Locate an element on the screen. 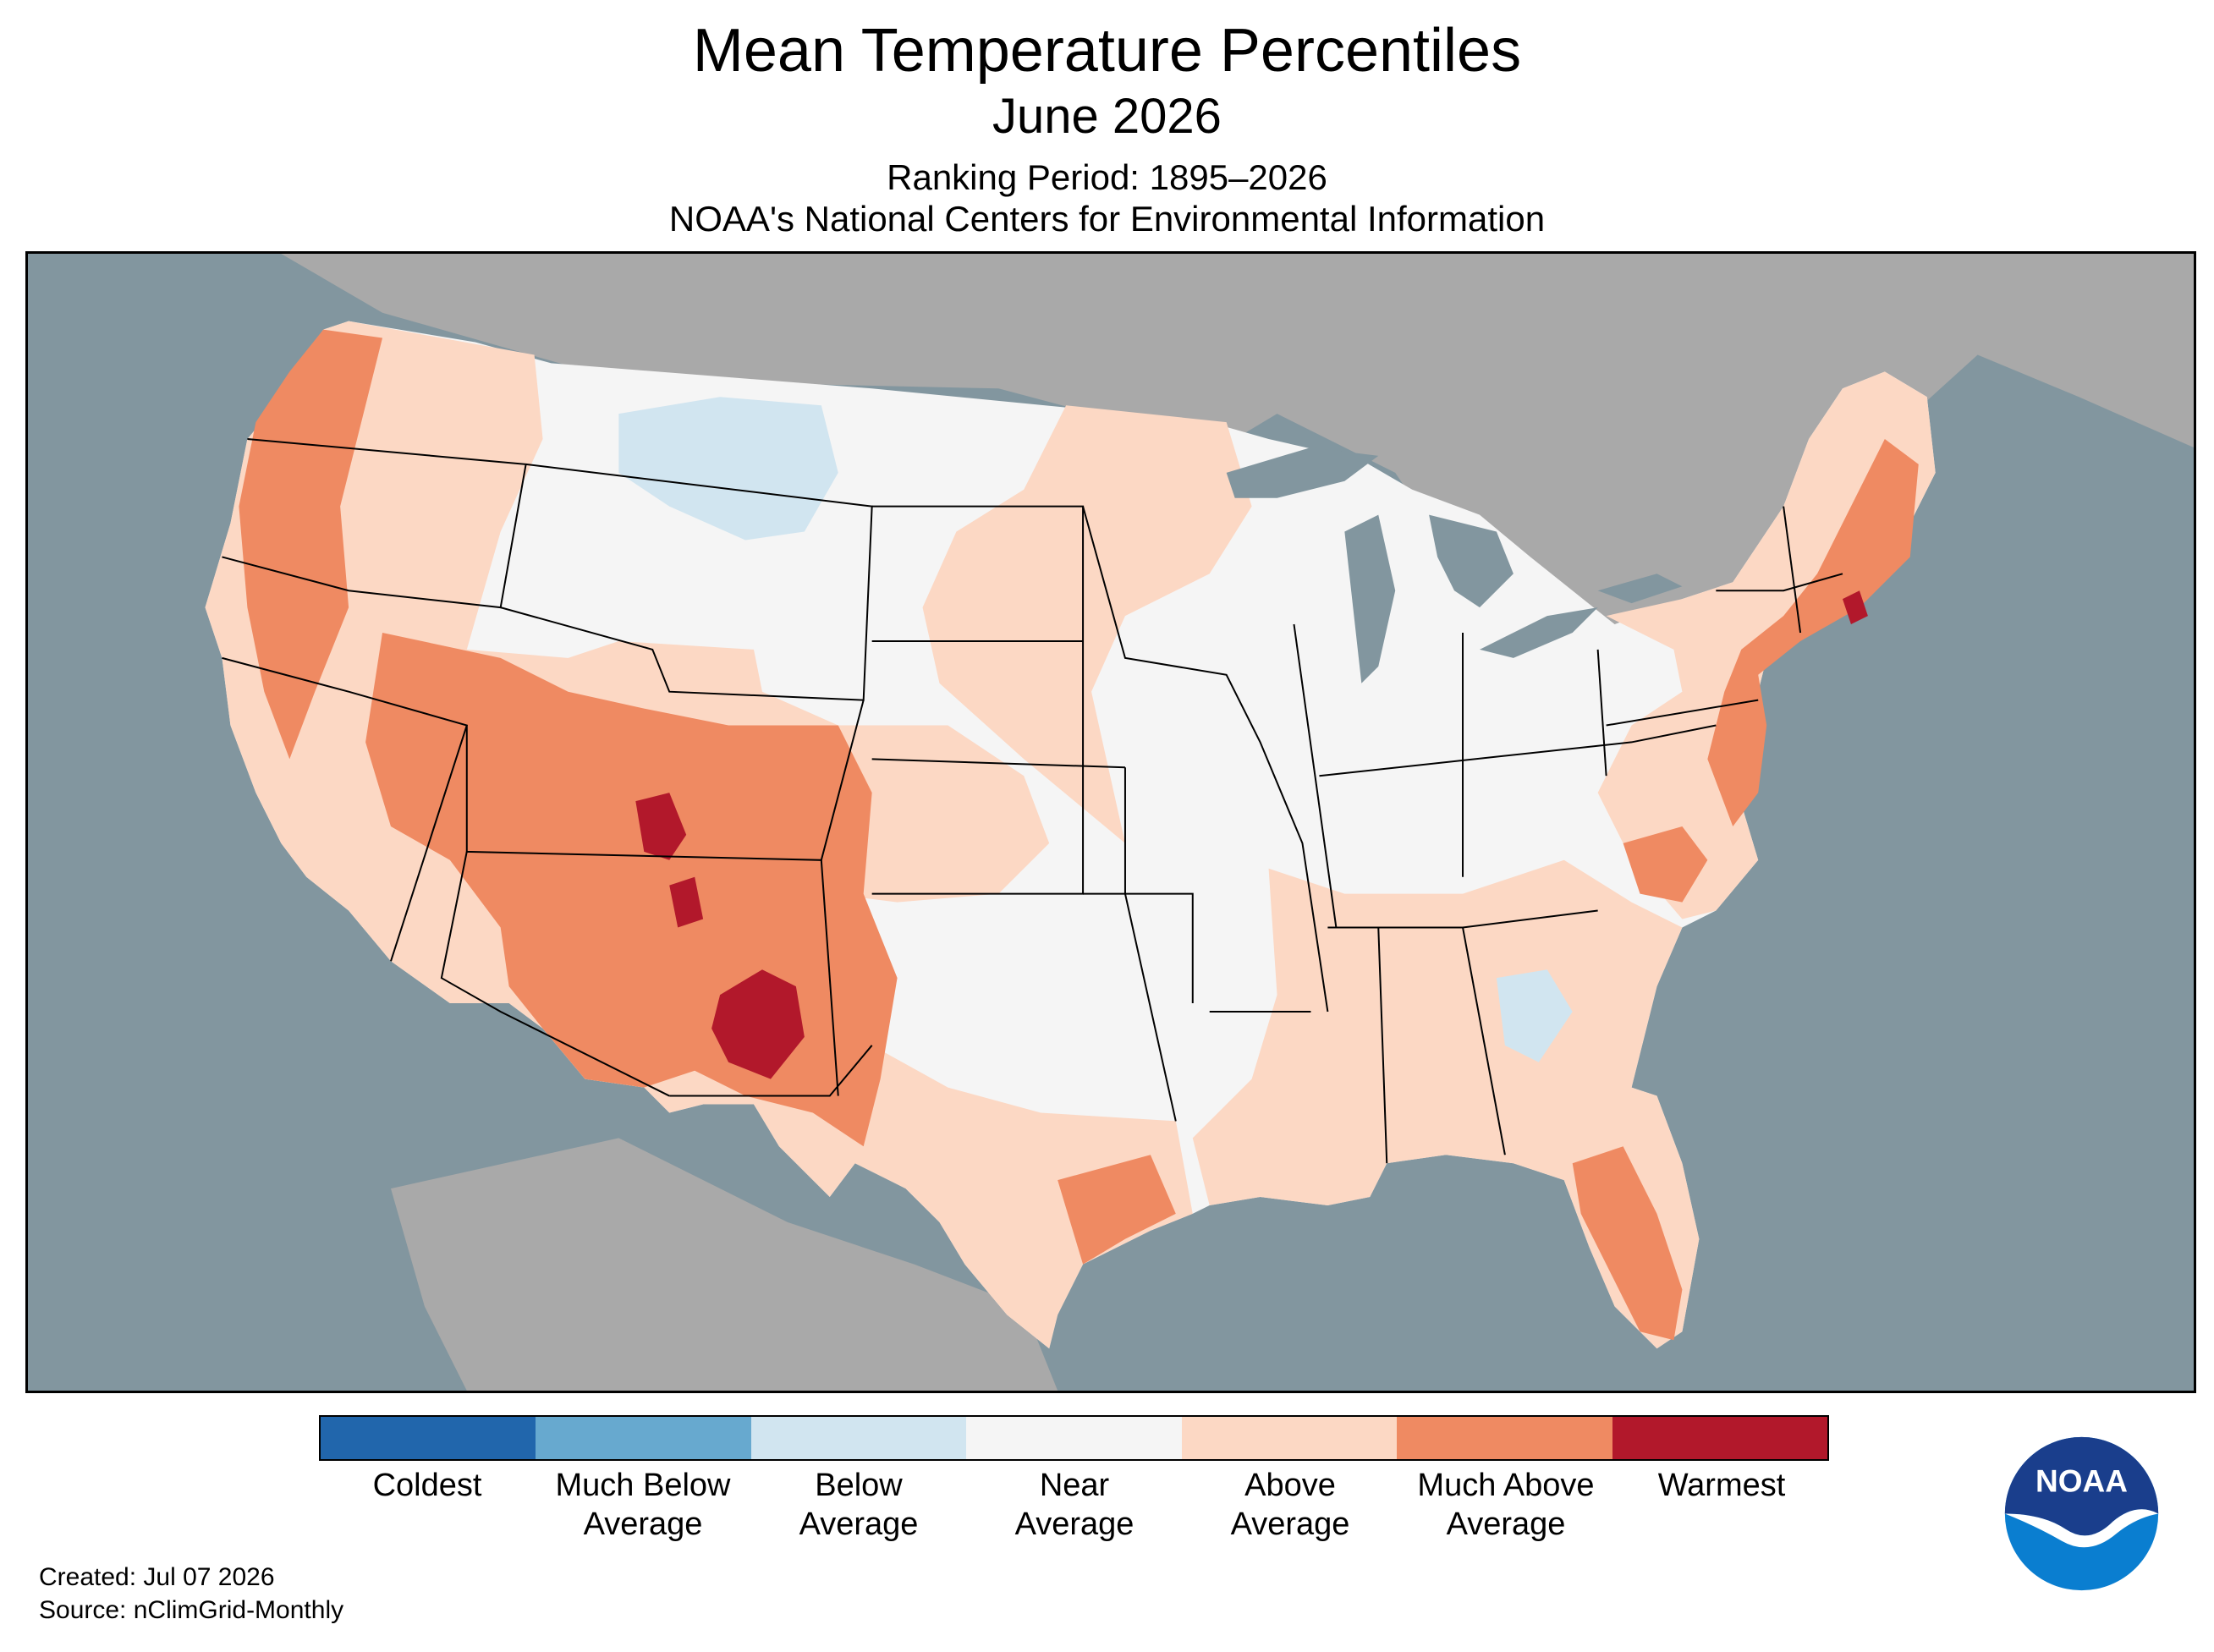 This screenshot has width=2214, height=1652. mexico-land is located at coordinates (724, 1264).